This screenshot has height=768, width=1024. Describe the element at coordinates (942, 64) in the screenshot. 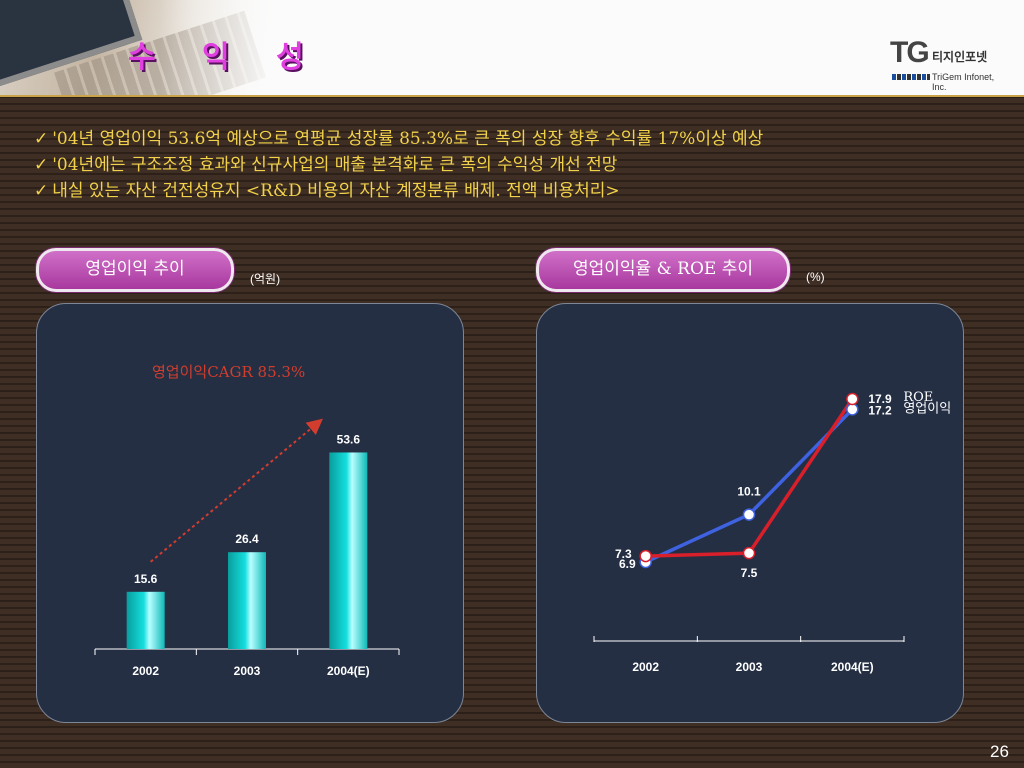

I see `company-logo: TG 티지인포넷 TriGem Infonet, Inc.` at that location.